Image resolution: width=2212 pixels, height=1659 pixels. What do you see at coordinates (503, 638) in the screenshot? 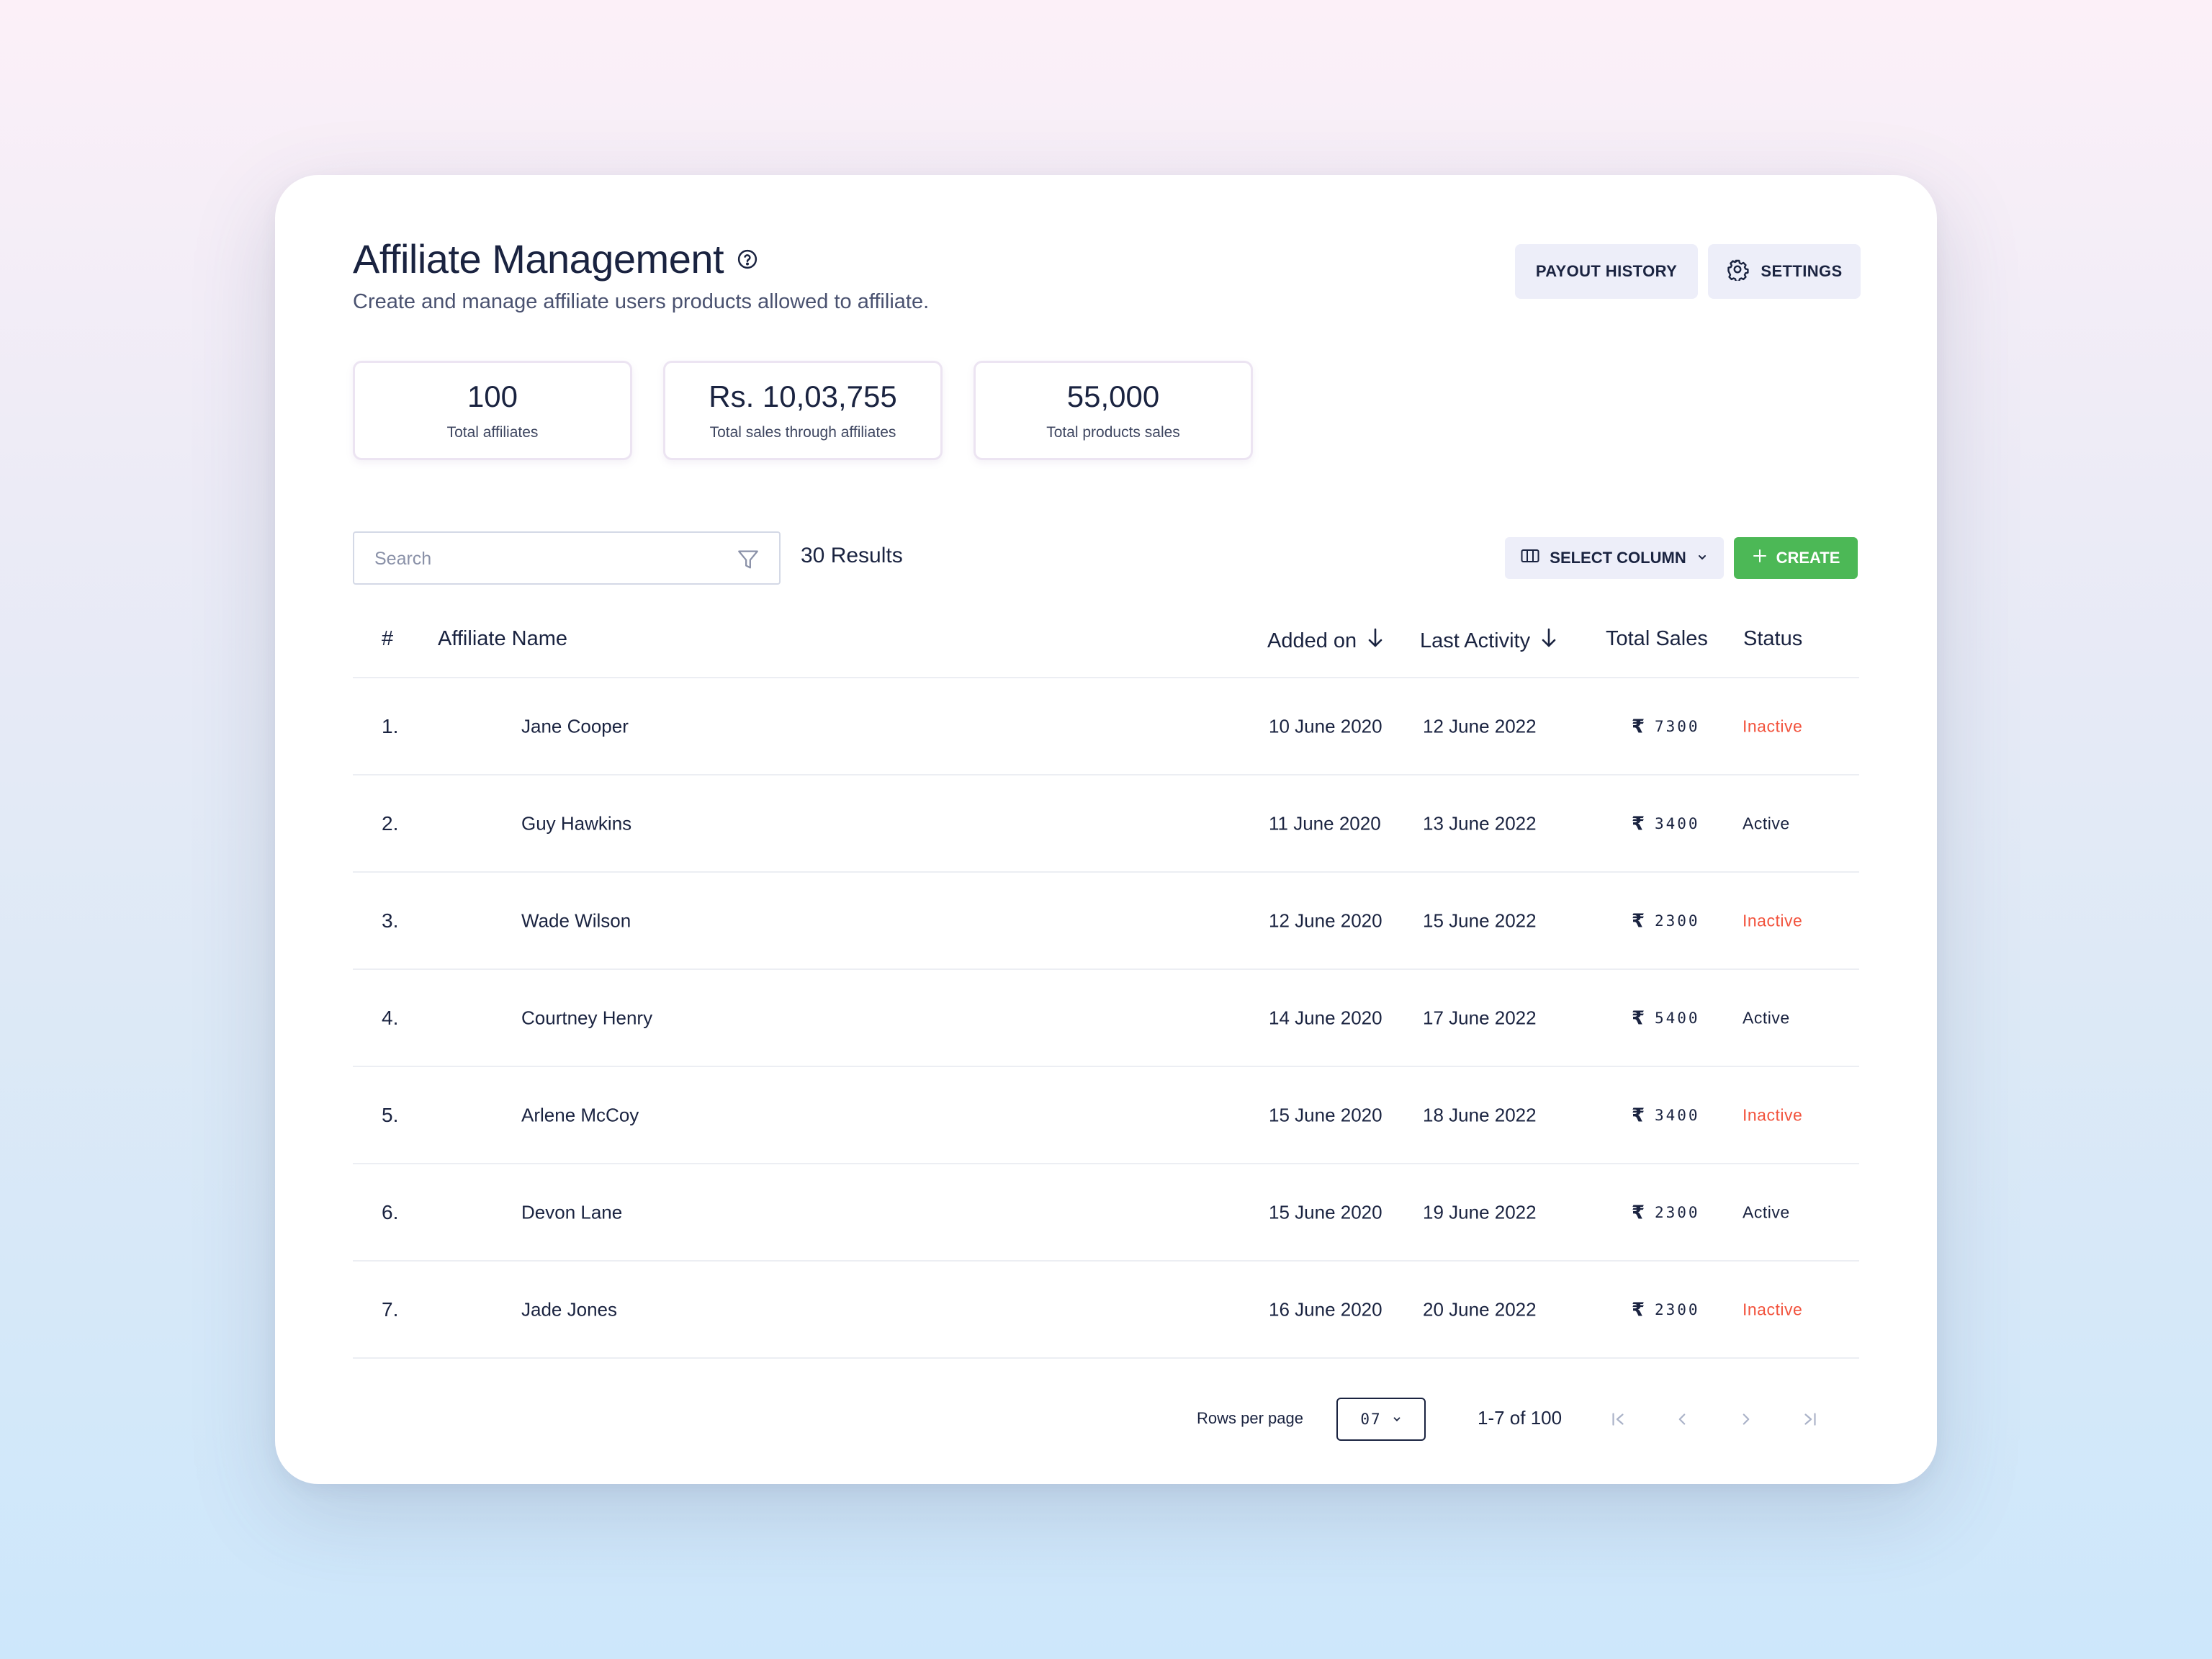
I see `column-header-affiliate-name: Affiliate Name` at bounding box center [503, 638].